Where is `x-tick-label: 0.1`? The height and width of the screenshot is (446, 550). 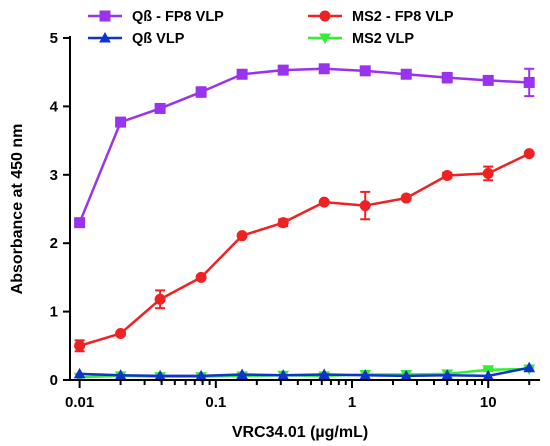
x-tick-label: 0.1 is located at coordinates (215, 402).